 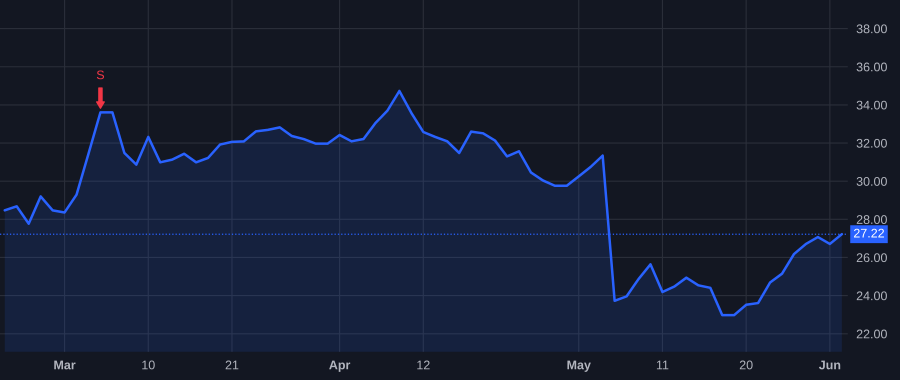 I want to click on y-tick-label: 34.00, so click(x=871, y=105).